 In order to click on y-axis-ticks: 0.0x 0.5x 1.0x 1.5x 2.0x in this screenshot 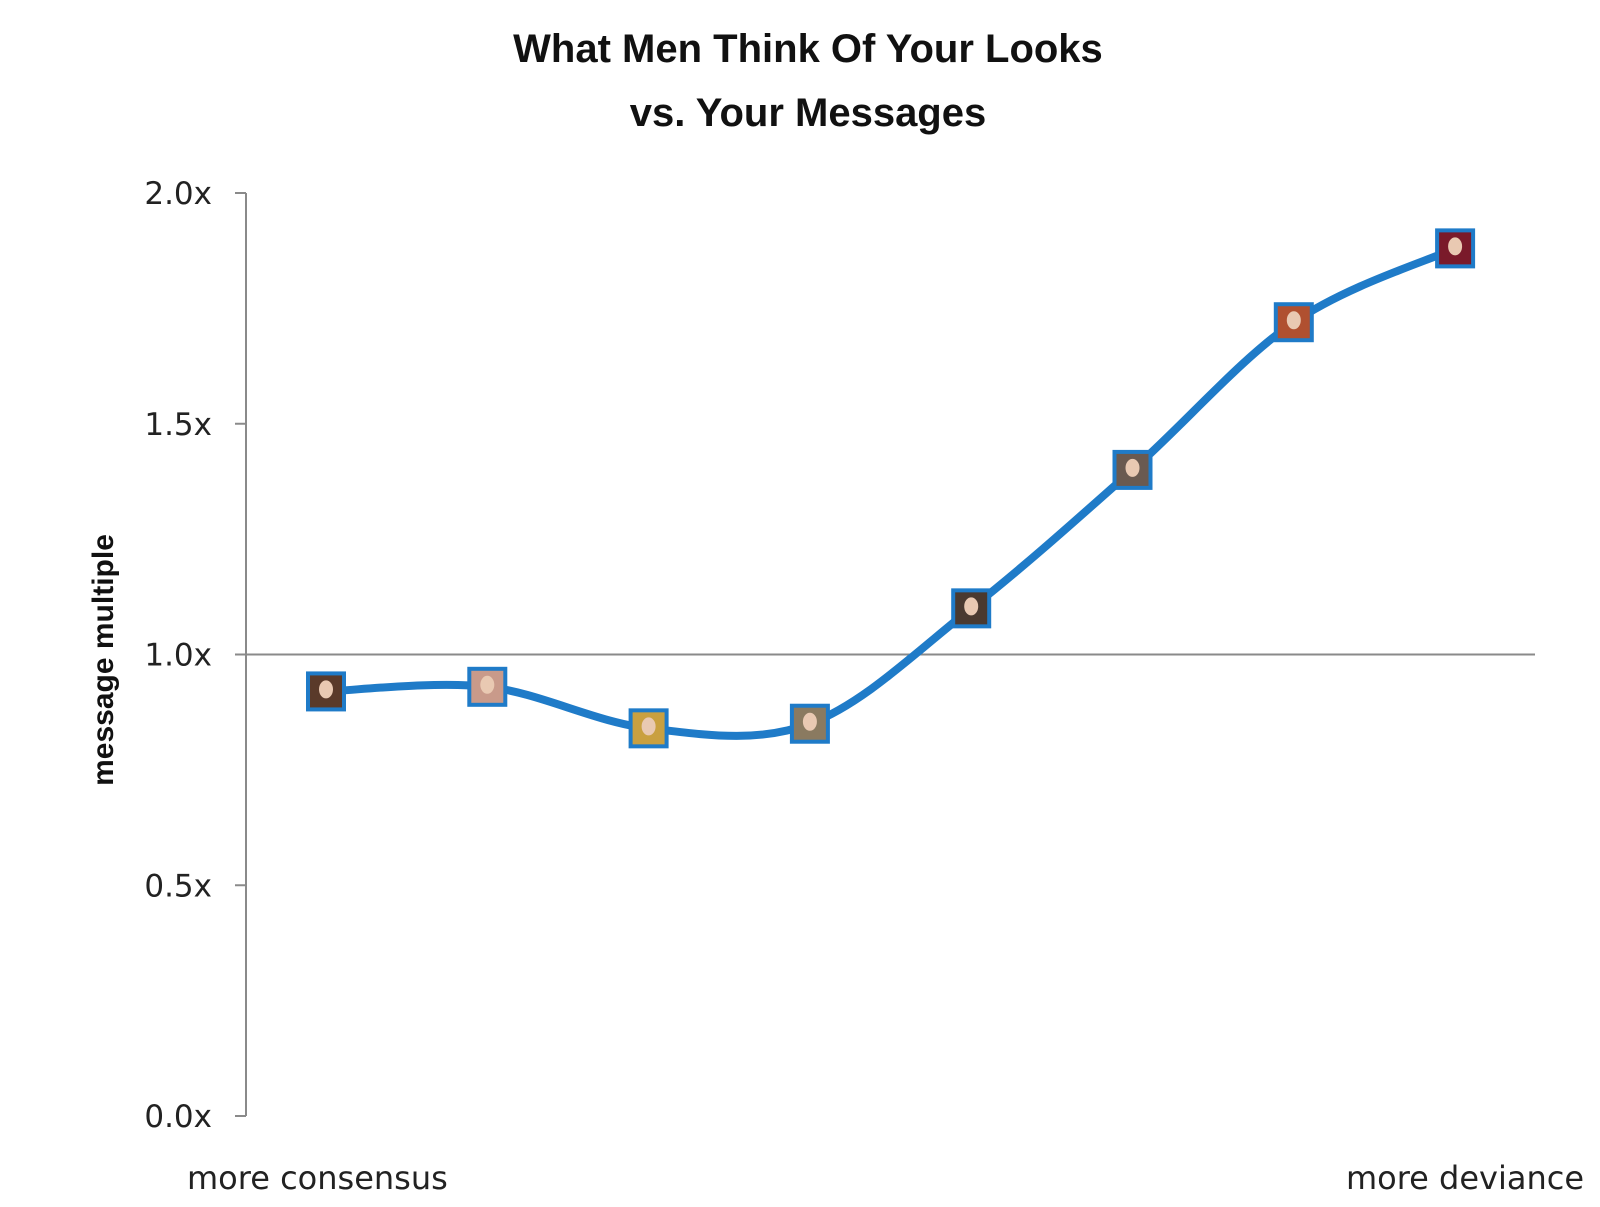, I will do `click(195, 655)`.